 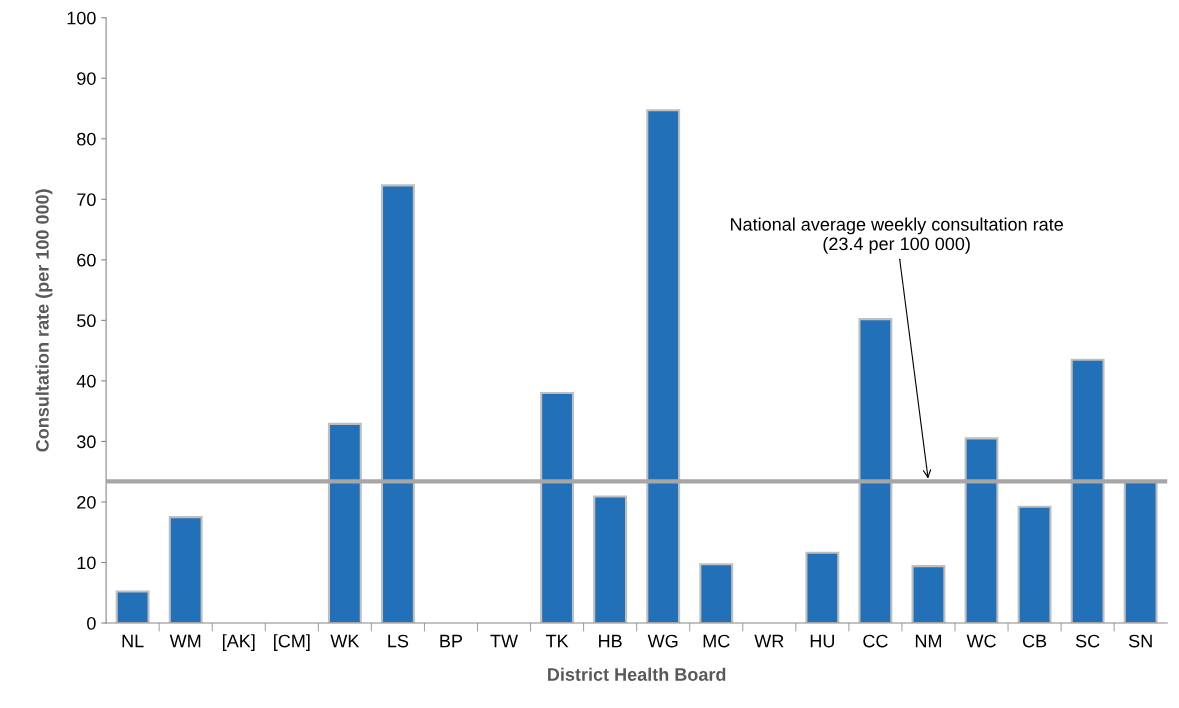 I want to click on x-tick-label: [AK], so click(x=238, y=642).